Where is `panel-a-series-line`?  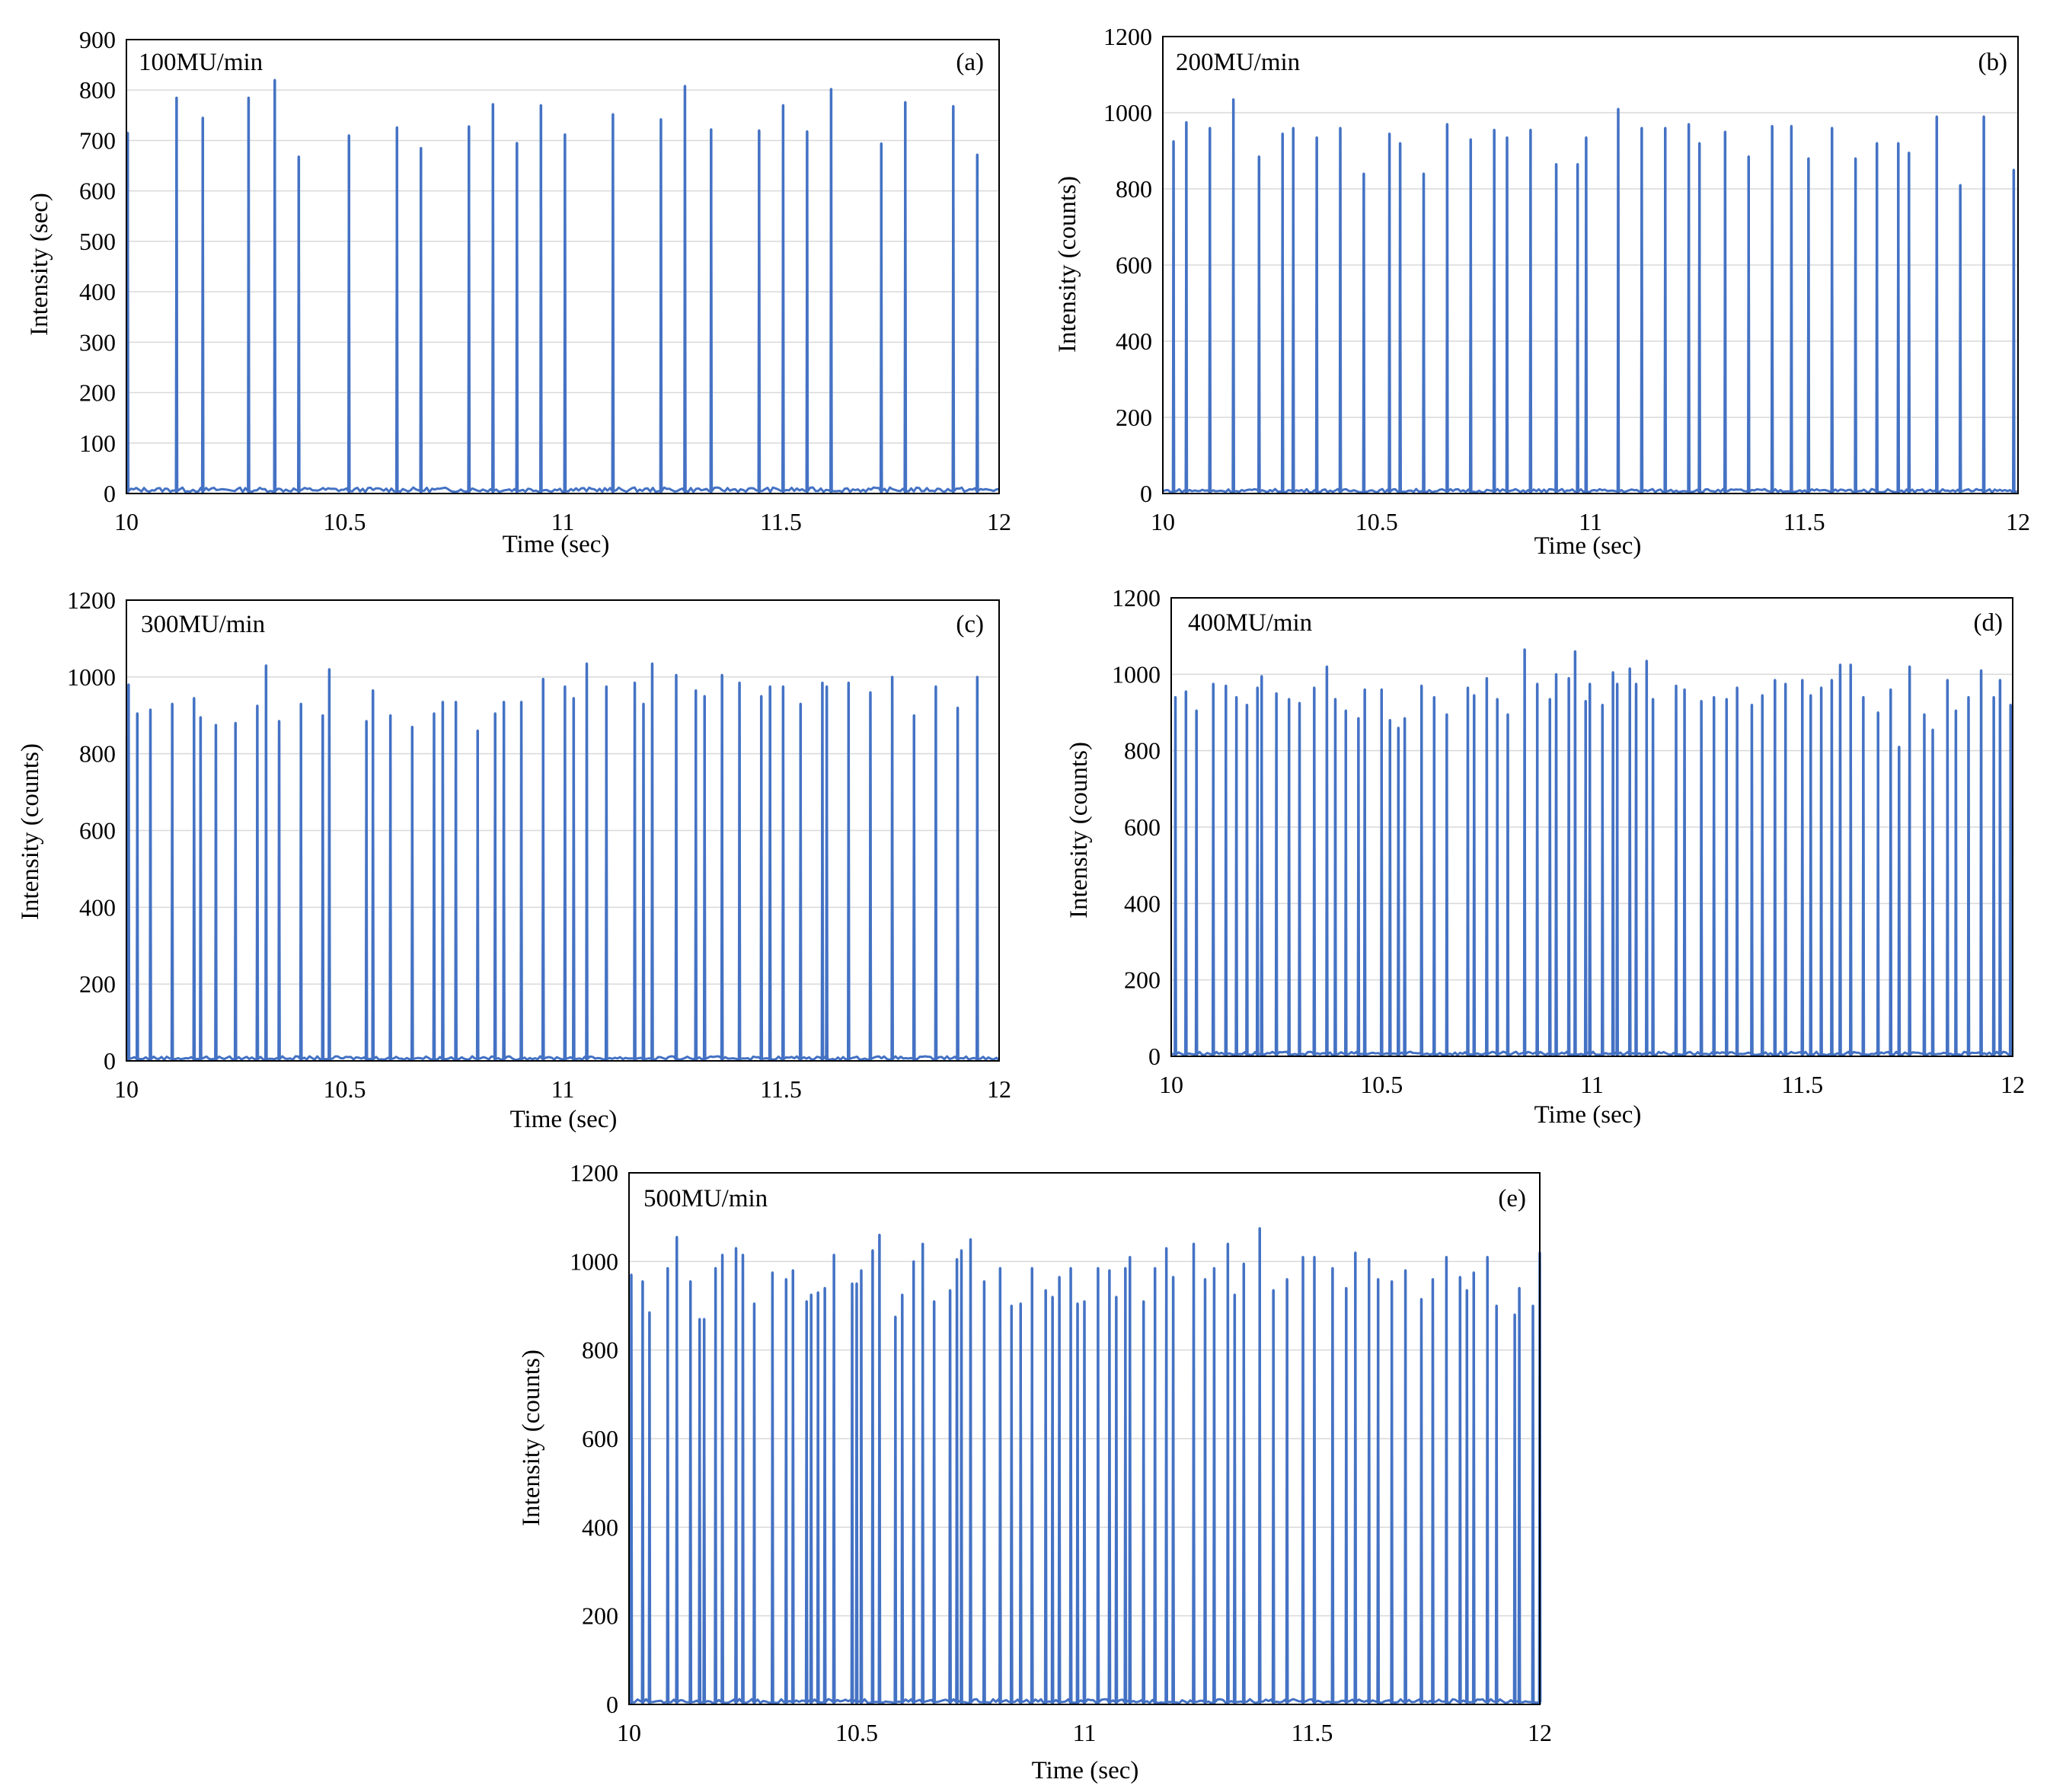 panel-a-series-line is located at coordinates (563, 286).